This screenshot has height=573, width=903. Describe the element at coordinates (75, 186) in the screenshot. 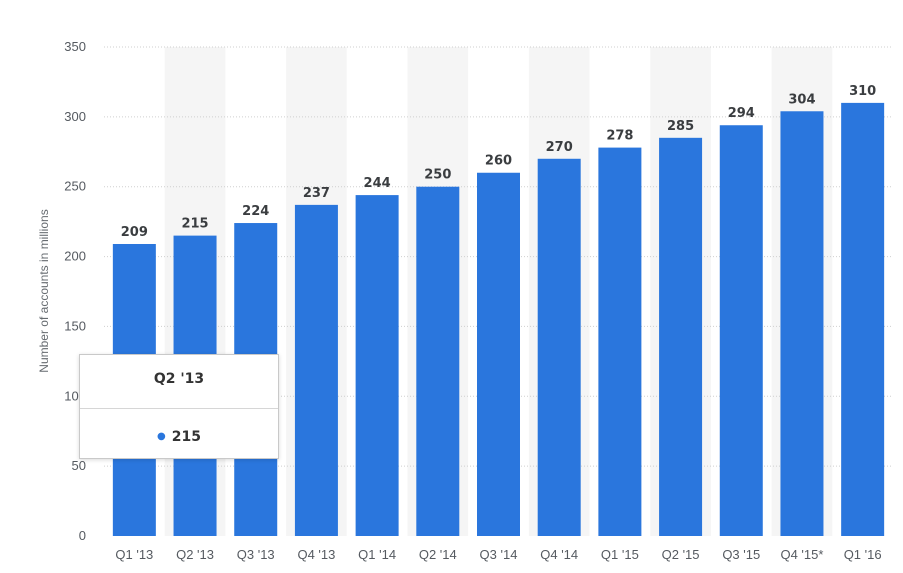

I see `y-tick-label: 250` at that location.